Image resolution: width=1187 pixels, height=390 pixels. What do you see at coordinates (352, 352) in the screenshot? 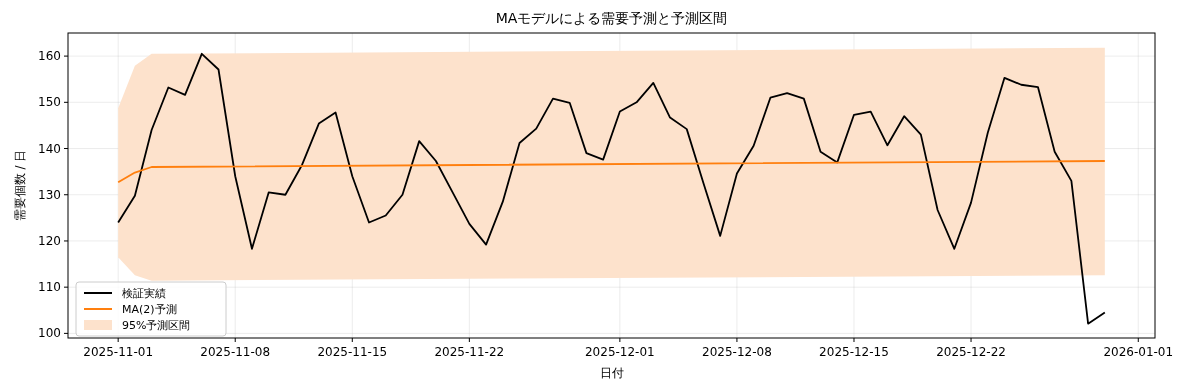
I see `x-tick-label: 2025-11-15` at bounding box center [352, 352].